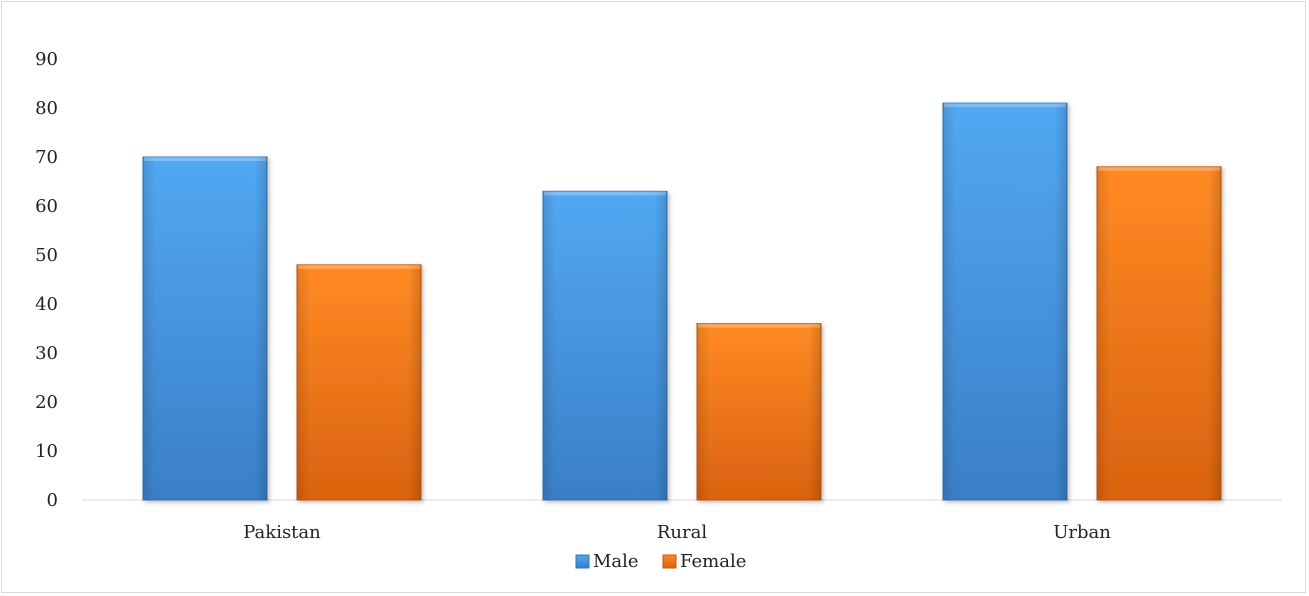  Describe the element at coordinates (713, 561) in the screenshot. I see `legend-label: Female` at that location.